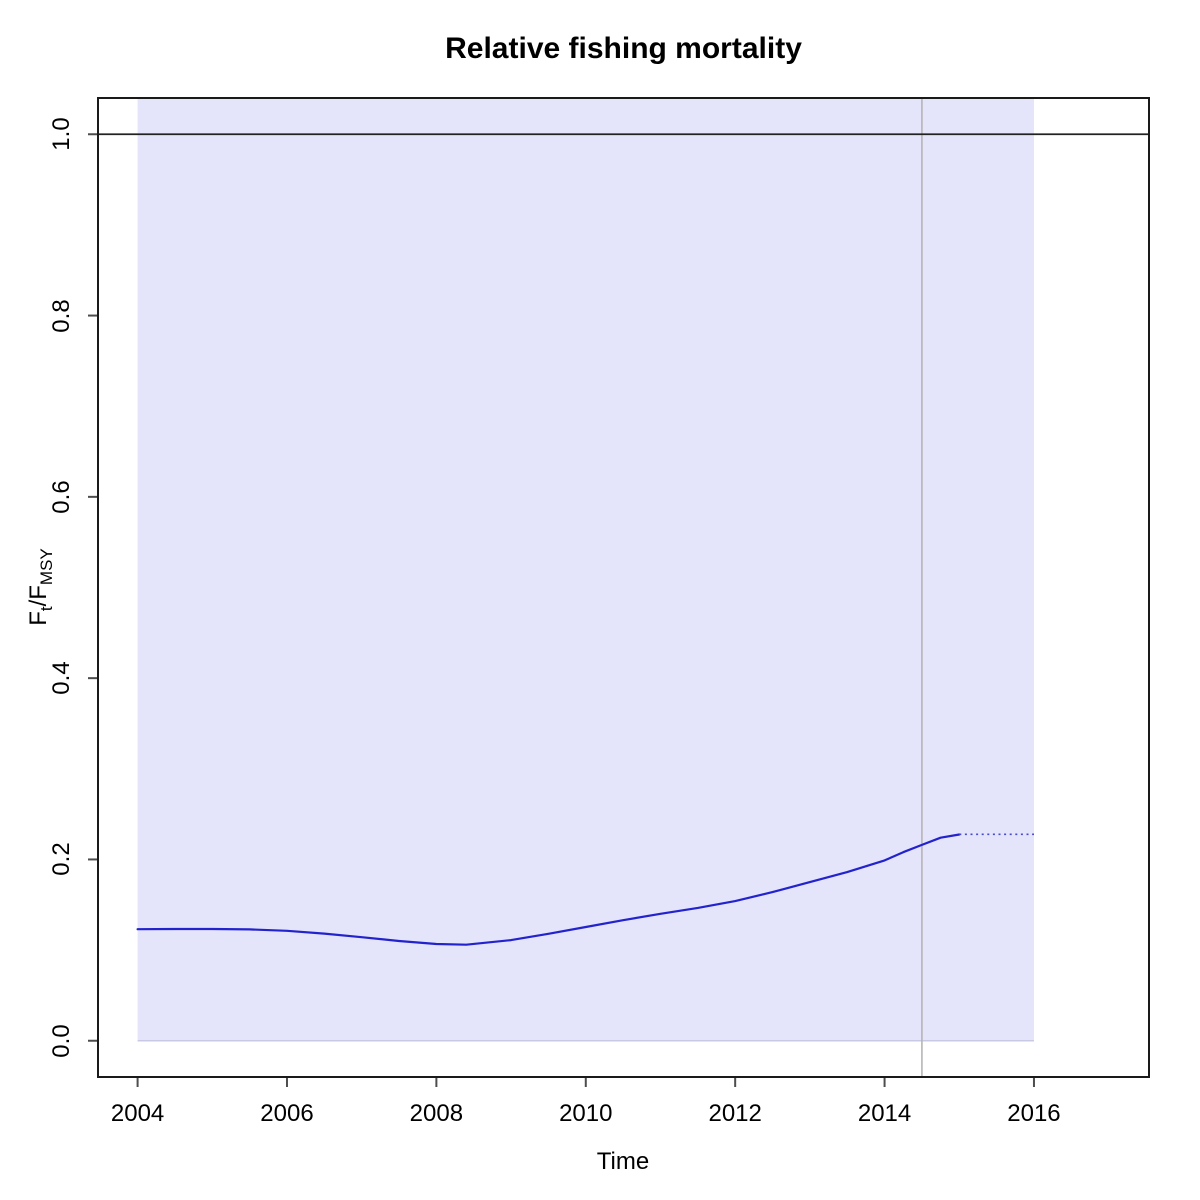 This screenshot has width=1200, height=1200. What do you see at coordinates (46, 609) in the screenshot?
I see `y-axis-title-sub1: t` at bounding box center [46, 609].